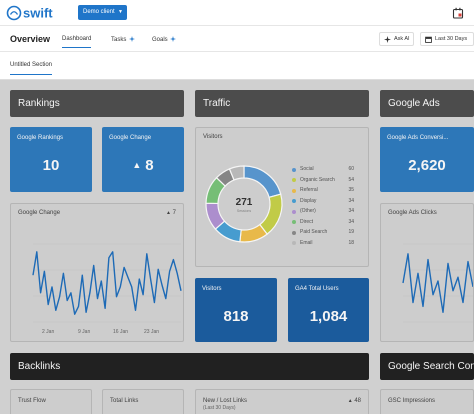 The width and height of the screenshot is (474, 414). I want to click on rankings-header: Rankings, so click(97, 103).